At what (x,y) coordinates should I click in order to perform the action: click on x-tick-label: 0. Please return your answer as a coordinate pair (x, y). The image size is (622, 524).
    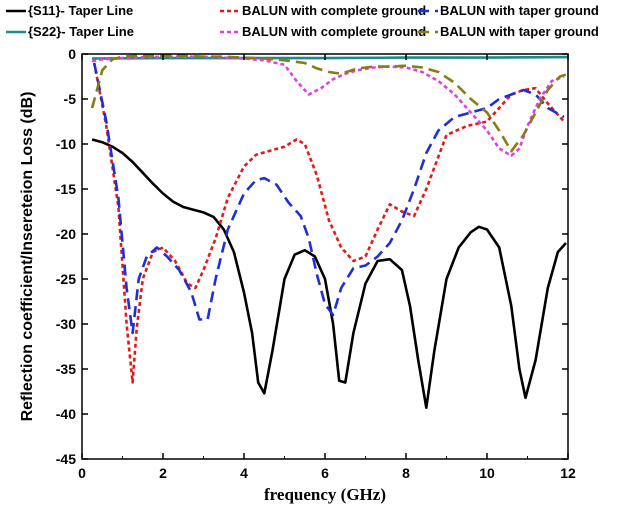
    Looking at the image, I should click on (82, 473).